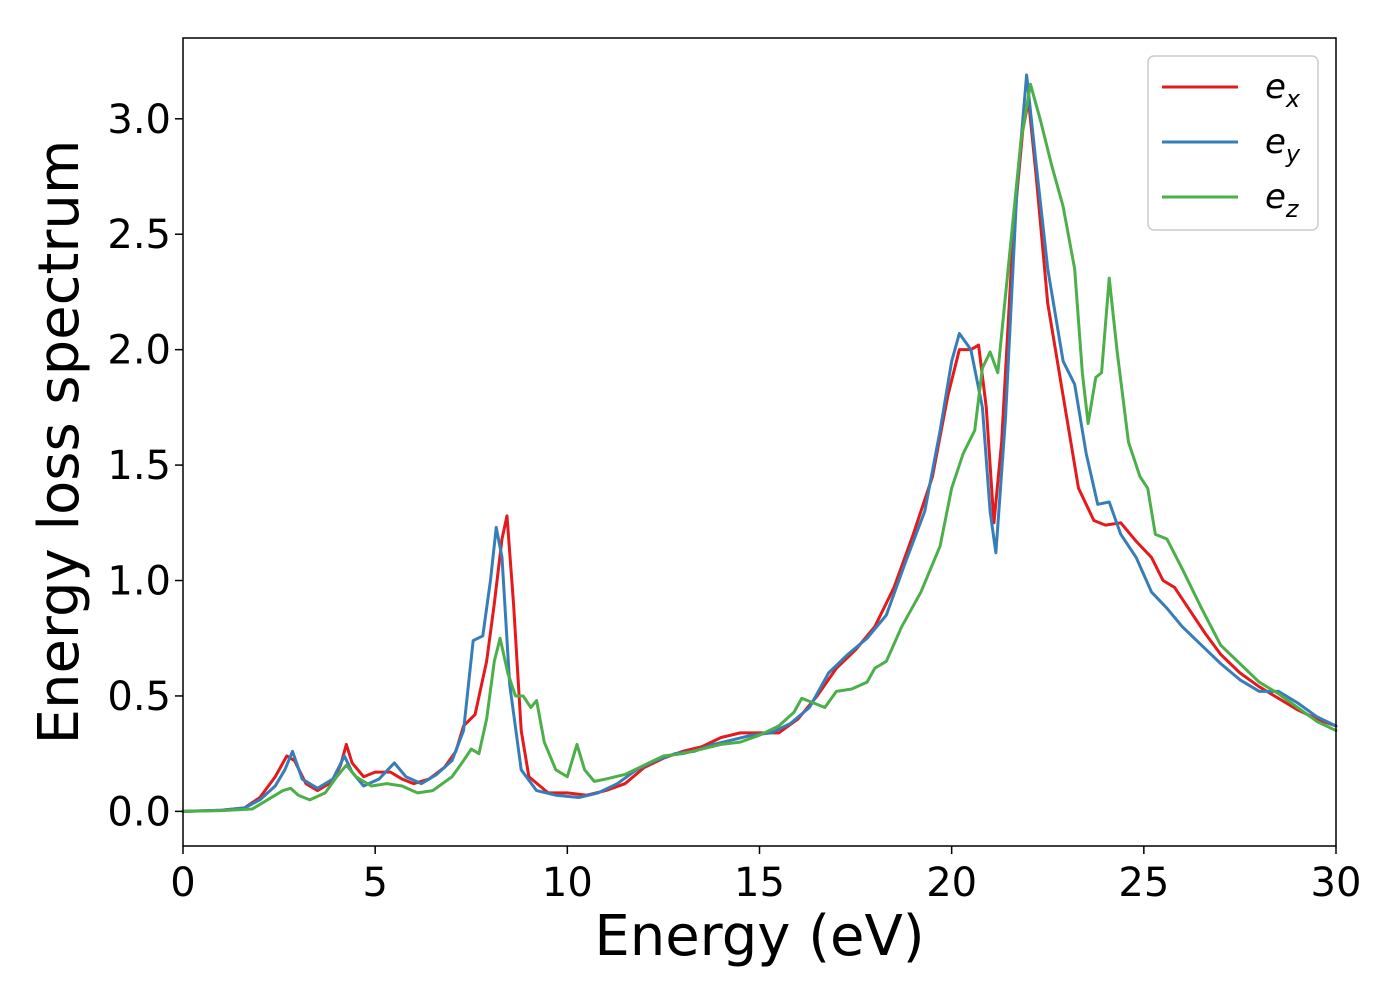 The height and width of the screenshot is (1000, 1400). What do you see at coordinates (567, 883) in the screenshot?
I see `x-tick-label: 10` at bounding box center [567, 883].